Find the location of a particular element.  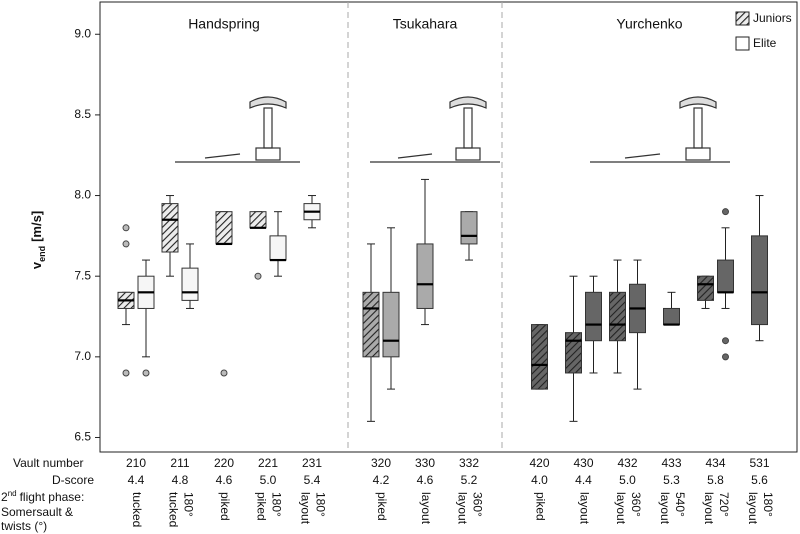

row-label: 2nd flight phase: is located at coordinates (42, 497).